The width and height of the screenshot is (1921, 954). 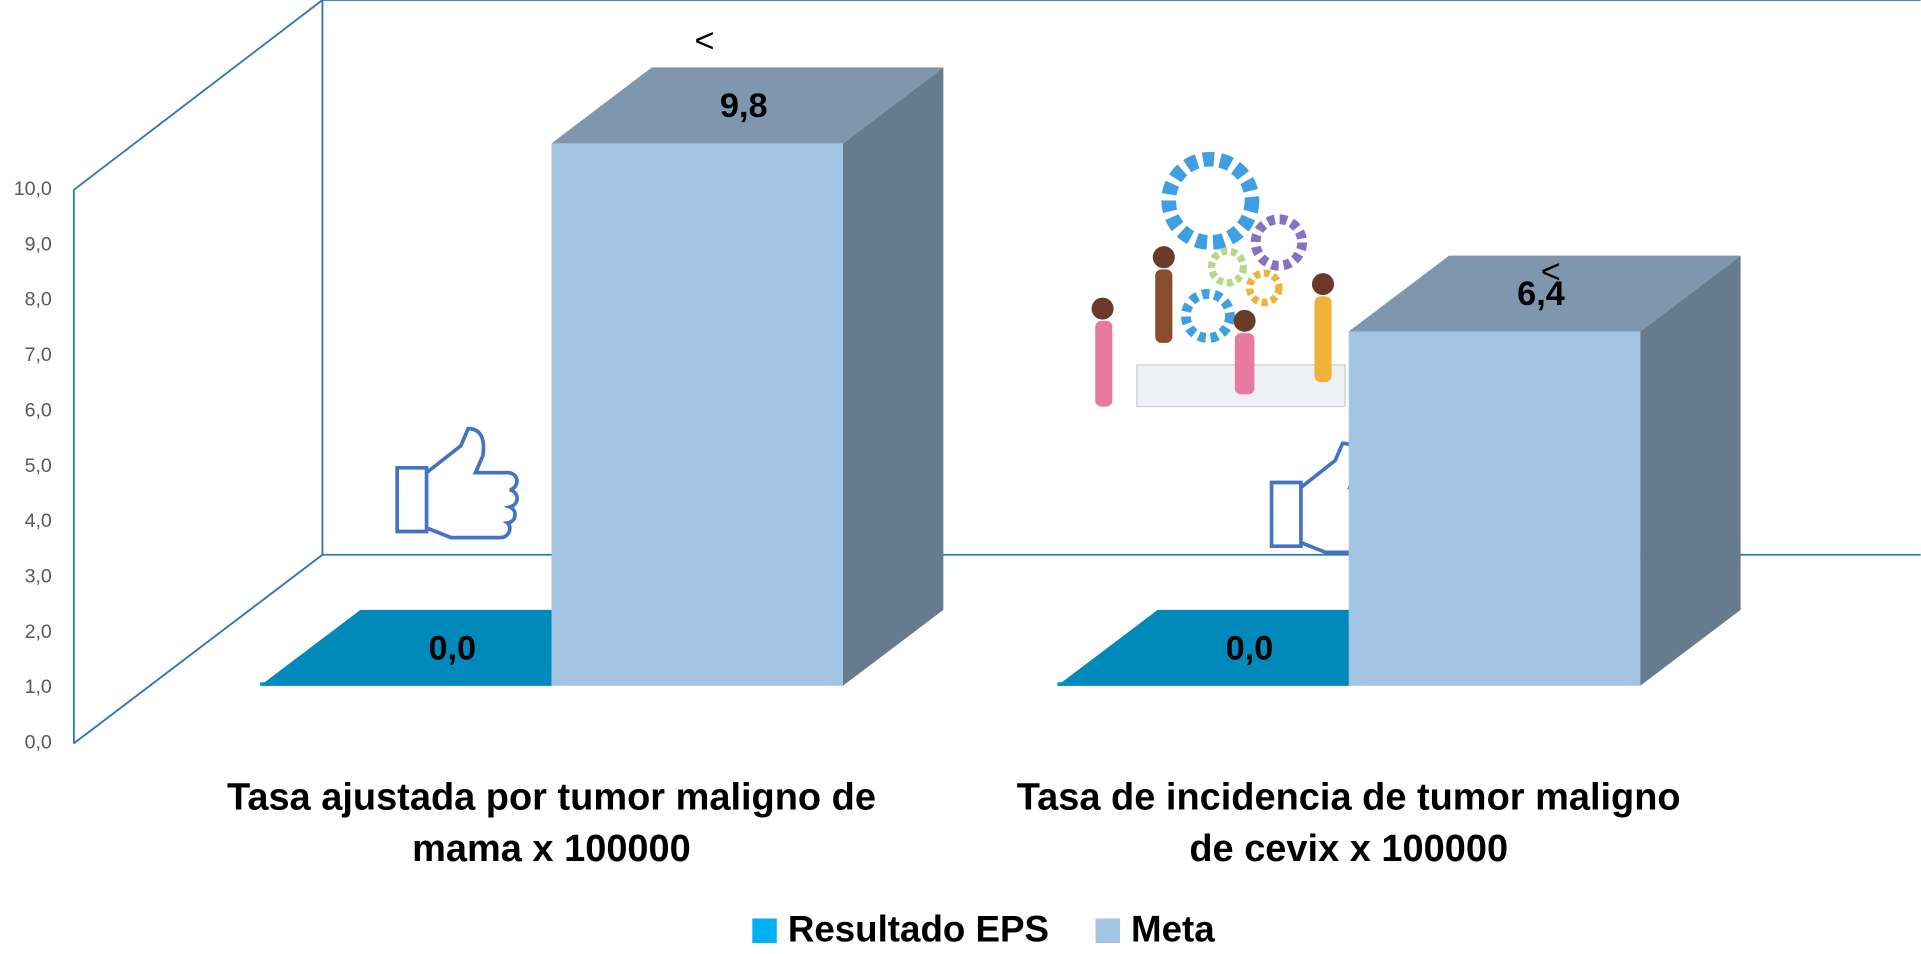 I want to click on y-tick-label: 4,0, so click(x=38, y=521).